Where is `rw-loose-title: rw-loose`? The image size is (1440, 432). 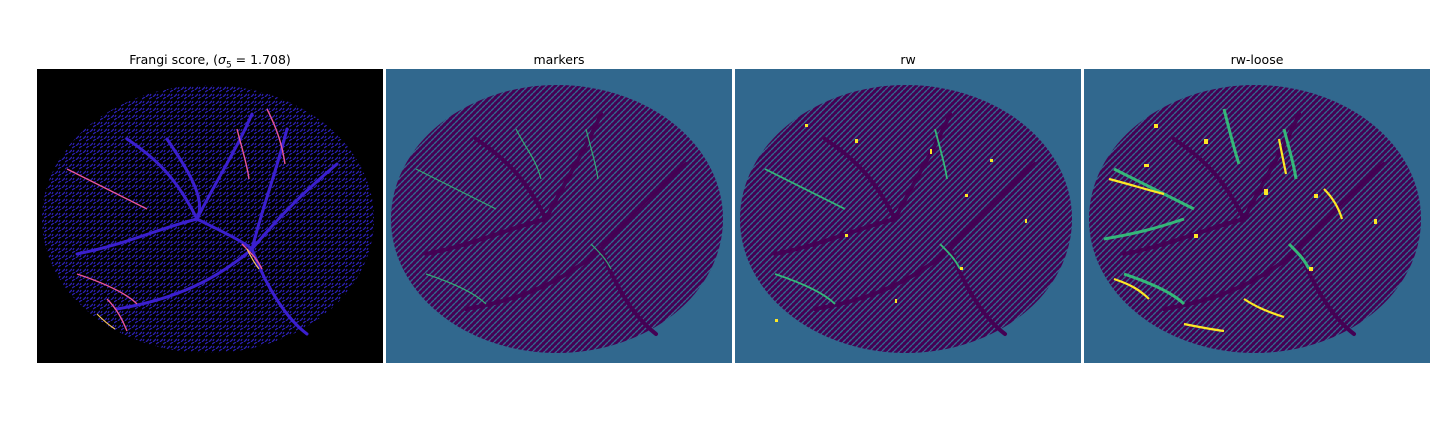
rw-loose-title: rw-loose is located at coordinates (1257, 59).